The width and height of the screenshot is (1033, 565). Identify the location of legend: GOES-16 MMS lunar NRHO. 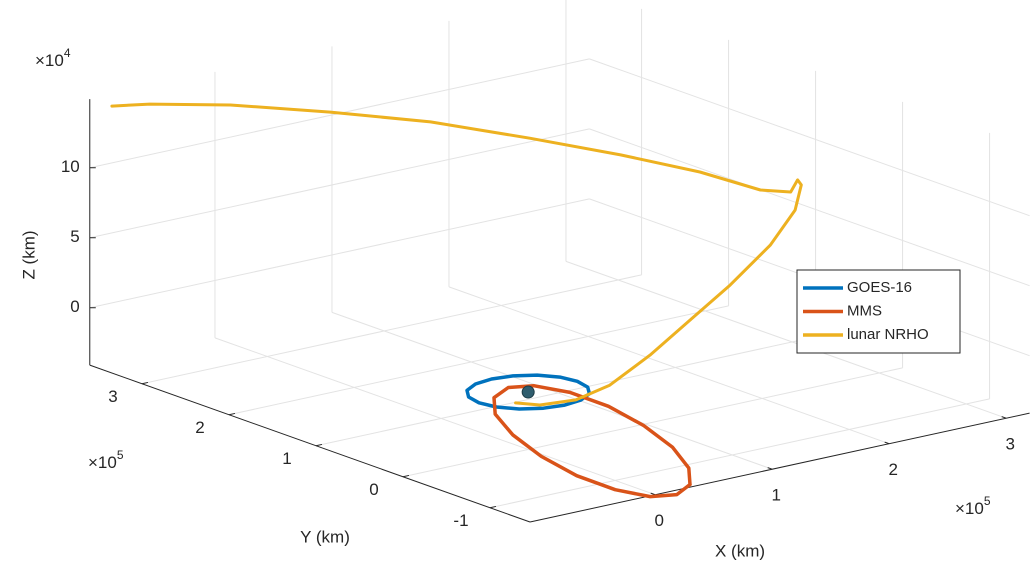
(878, 311).